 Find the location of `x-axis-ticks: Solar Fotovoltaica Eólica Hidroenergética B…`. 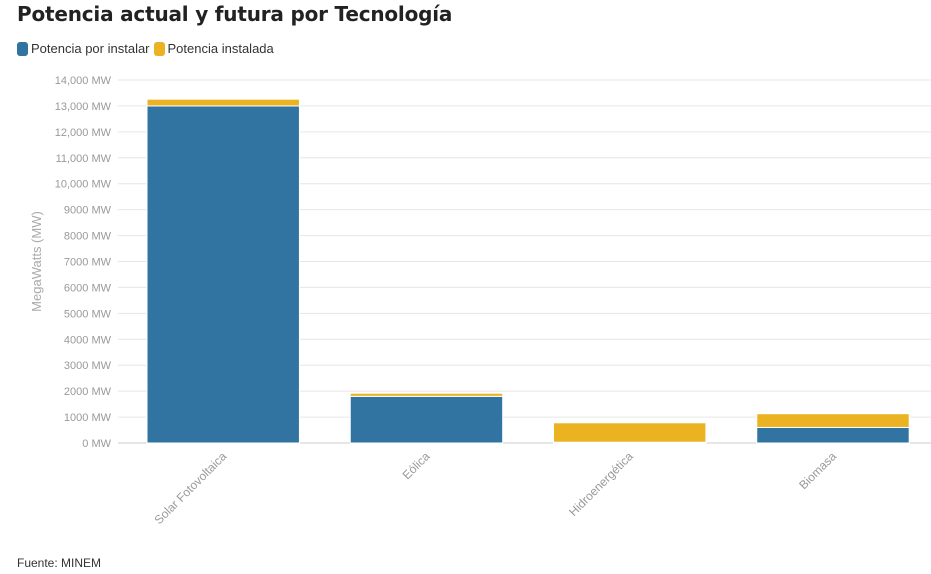

x-axis-ticks: Solar Fotovoltaica Eólica Hidroenergética B… is located at coordinates (496, 488).